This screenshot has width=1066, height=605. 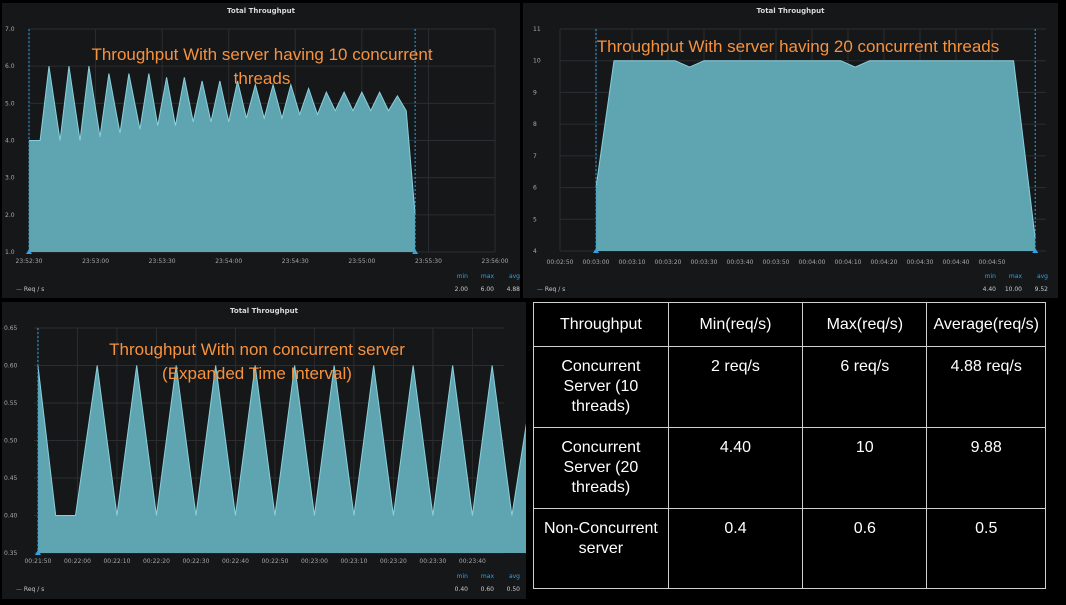 I want to click on y-tick-label: 10, so click(x=537, y=61).